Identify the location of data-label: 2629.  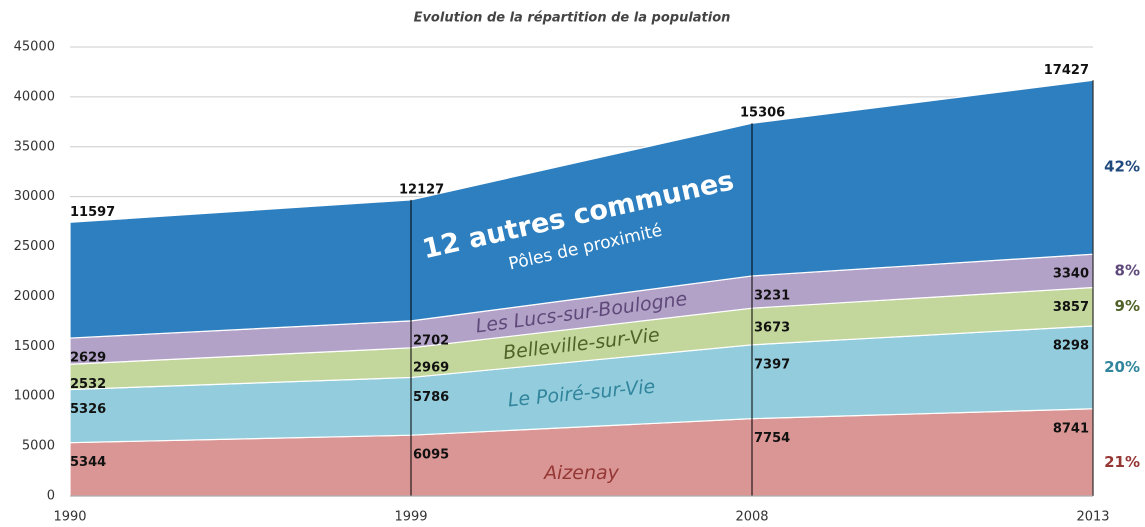
(88, 358).